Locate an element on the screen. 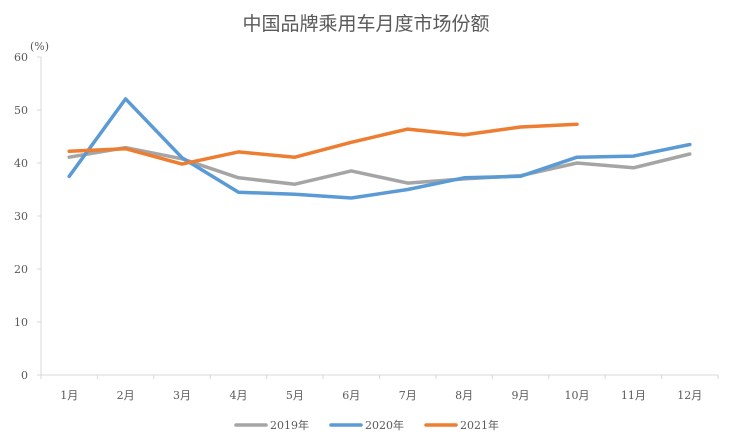 The height and width of the screenshot is (442, 733). x-tick-label: 3月 is located at coordinates (182, 395).